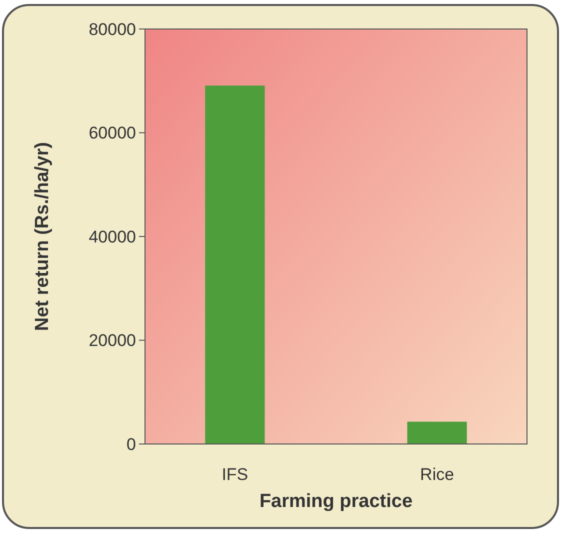 This screenshot has height=533, width=563. What do you see at coordinates (112, 29) in the screenshot?
I see `y-tick-label: 80000` at bounding box center [112, 29].